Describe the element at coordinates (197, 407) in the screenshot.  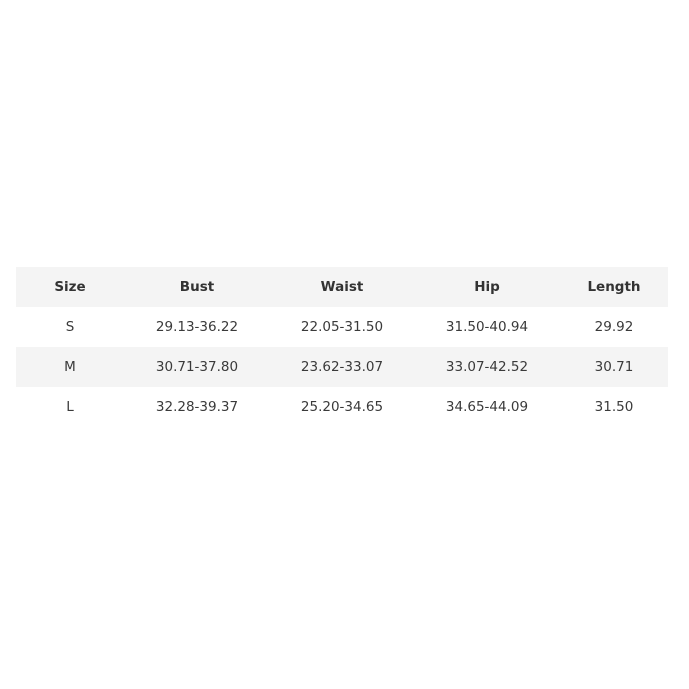
I see `cell-bust: 32.28-39.37` at that location.